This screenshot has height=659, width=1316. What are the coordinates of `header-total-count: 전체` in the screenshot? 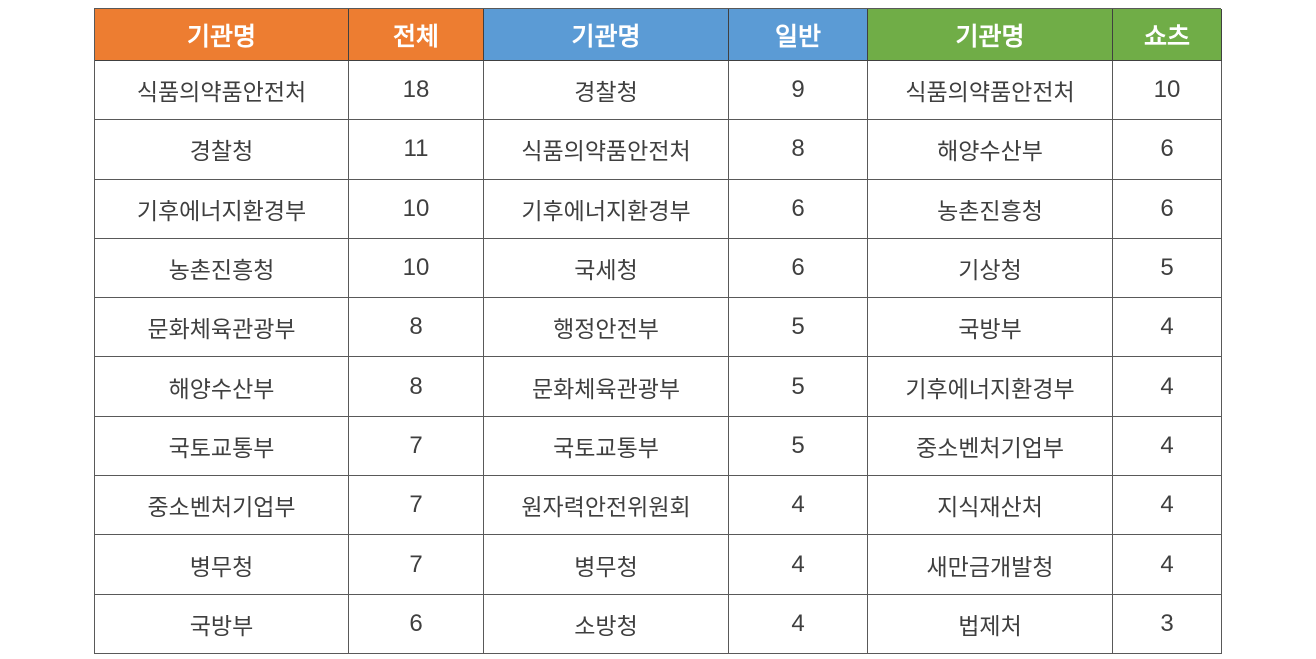 It's located at (416, 35).